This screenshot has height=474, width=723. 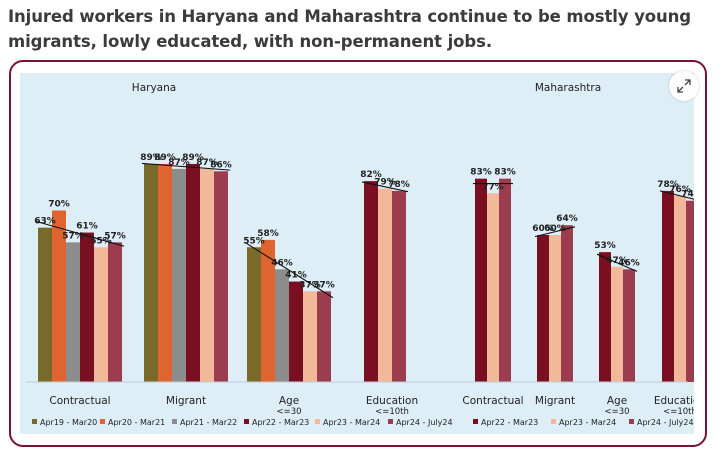 What do you see at coordinates (87, 227) in the screenshot?
I see `data-label: 61%` at bounding box center [87, 227].